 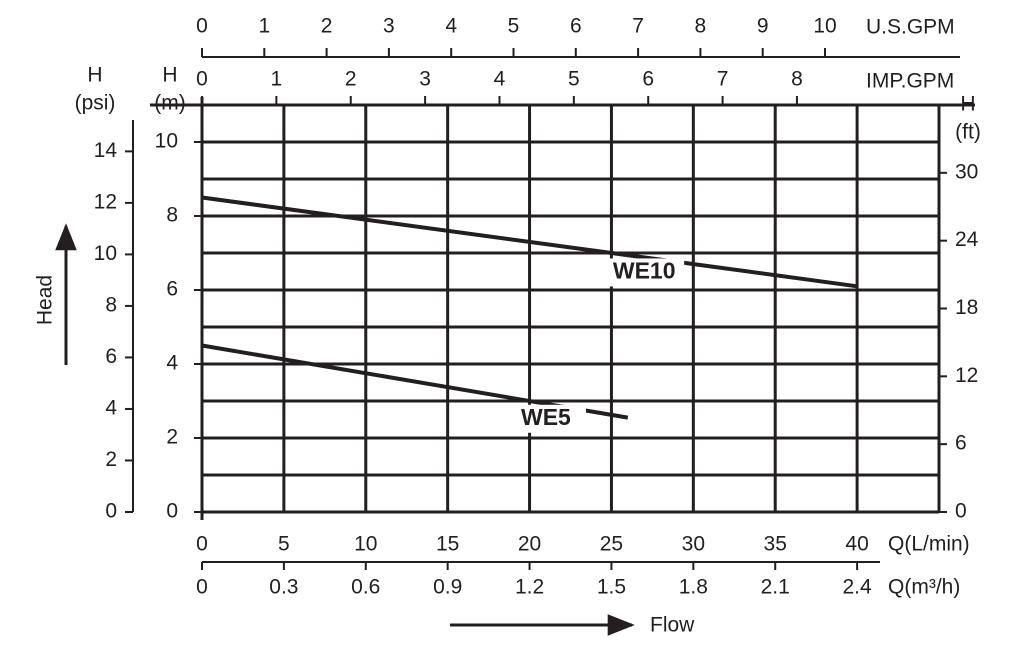 I want to click on tick-label: 18, so click(x=966, y=307).